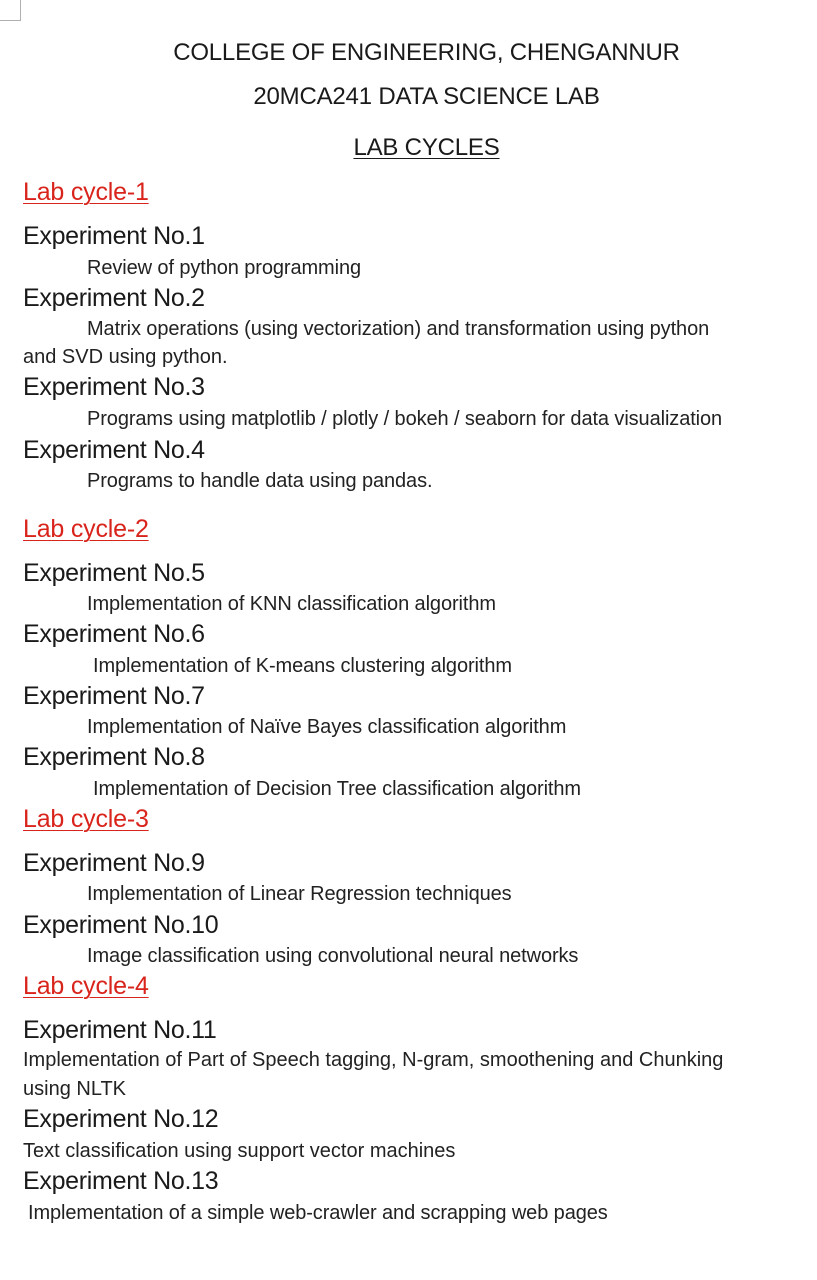  What do you see at coordinates (114, 573) in the screenshot?
I see `experiment-5-title: Experiment No.5` at bounding box center [114, 573].